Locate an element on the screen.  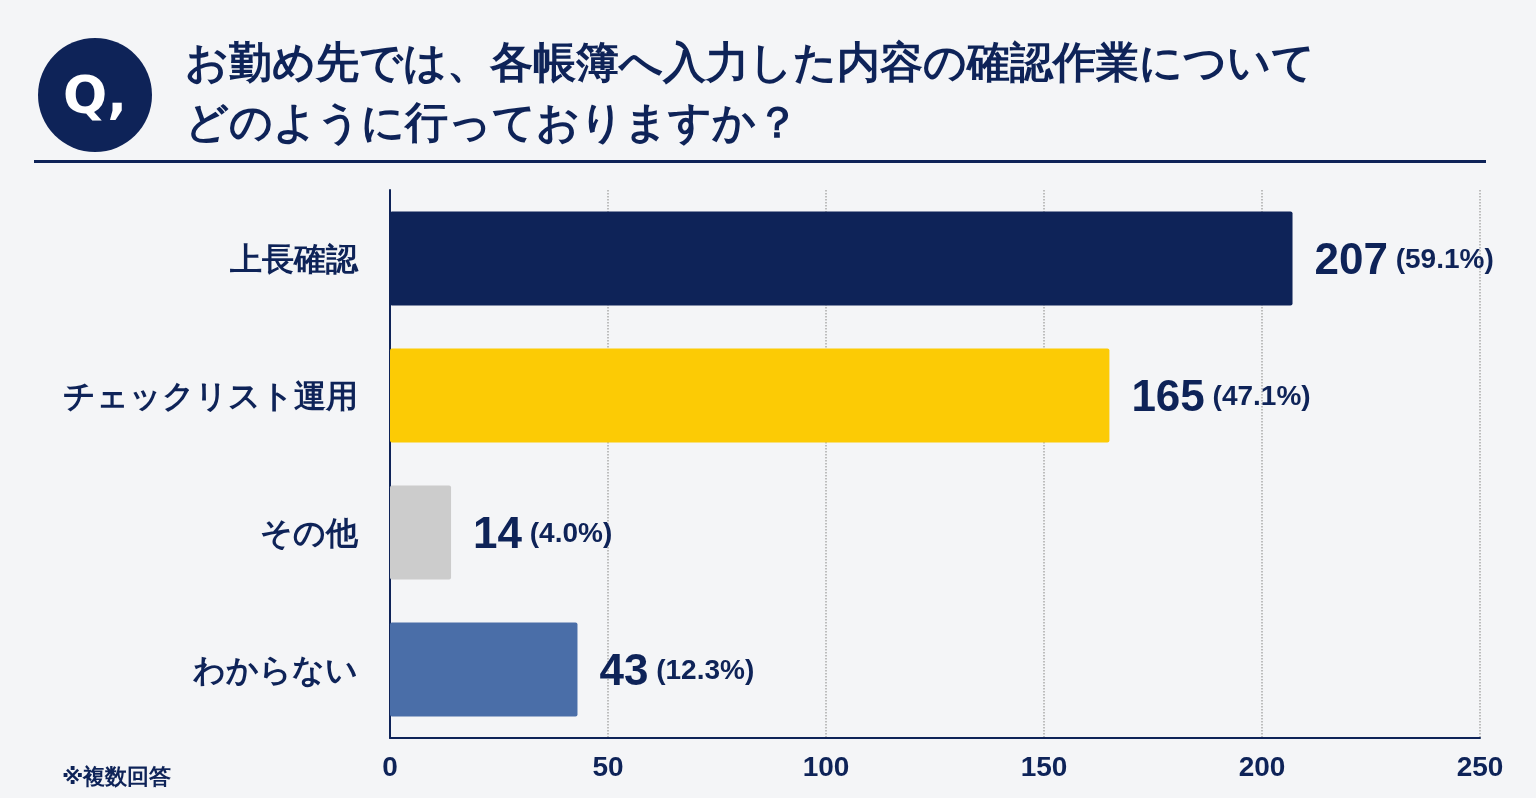
y-tick-label: その他 is located at coordinates (309, 532).